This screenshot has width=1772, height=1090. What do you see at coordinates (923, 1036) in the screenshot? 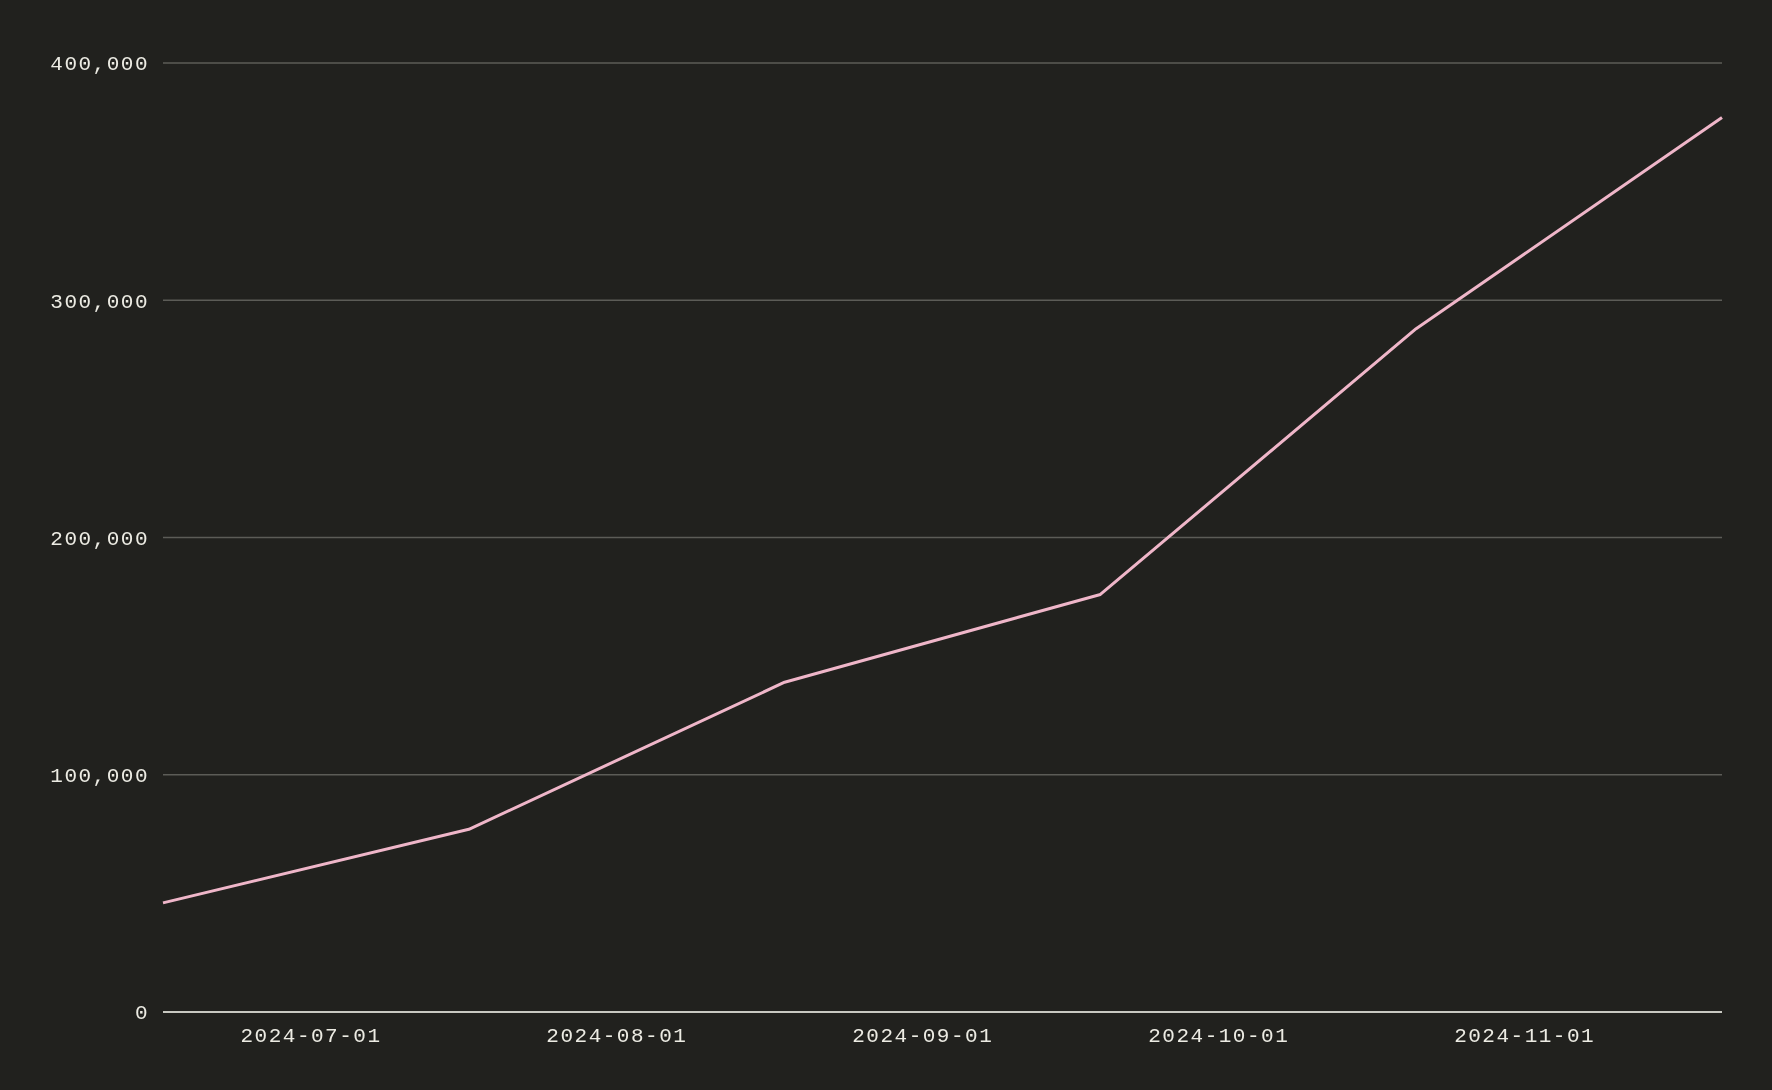
I see `x-tick-label: 2024-09-01` at bounding box center [923, 1036].